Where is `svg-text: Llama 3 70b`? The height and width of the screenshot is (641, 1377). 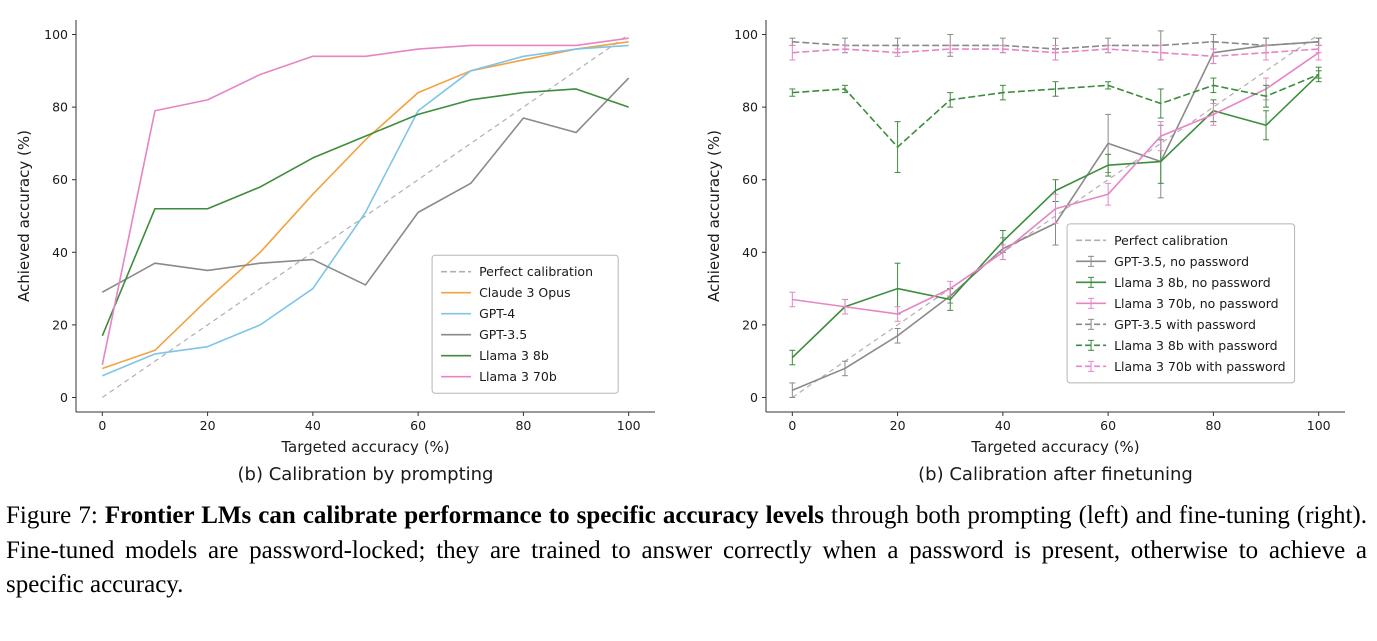
svg-text: Llama 3 70b is located at coordinates (518, 376).